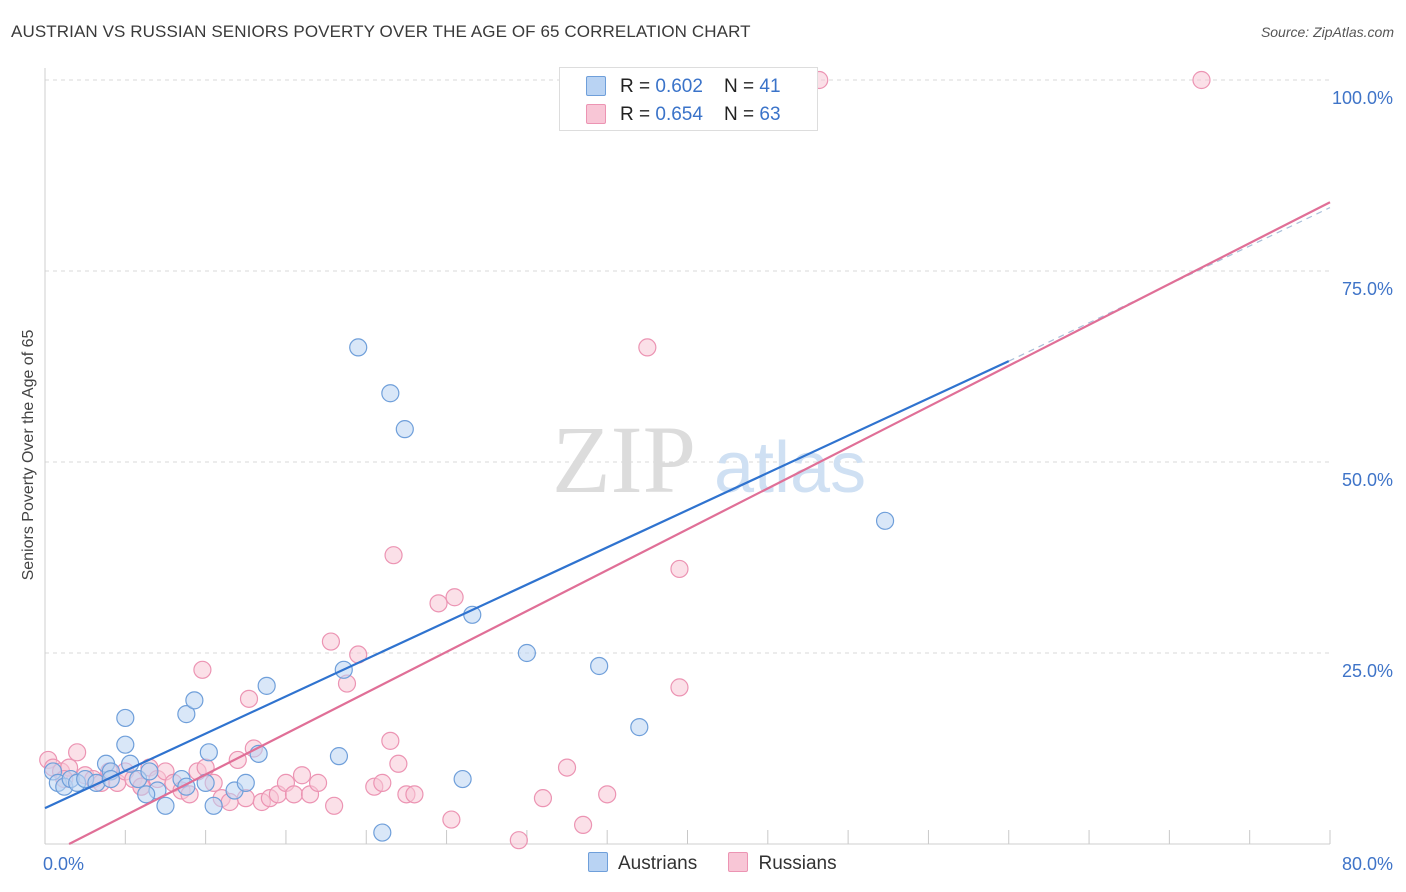  Describe the element at coordinates (1327, 32) in the screenshot. I see `chart-source: Source: ZipAtlas.com` at that location.